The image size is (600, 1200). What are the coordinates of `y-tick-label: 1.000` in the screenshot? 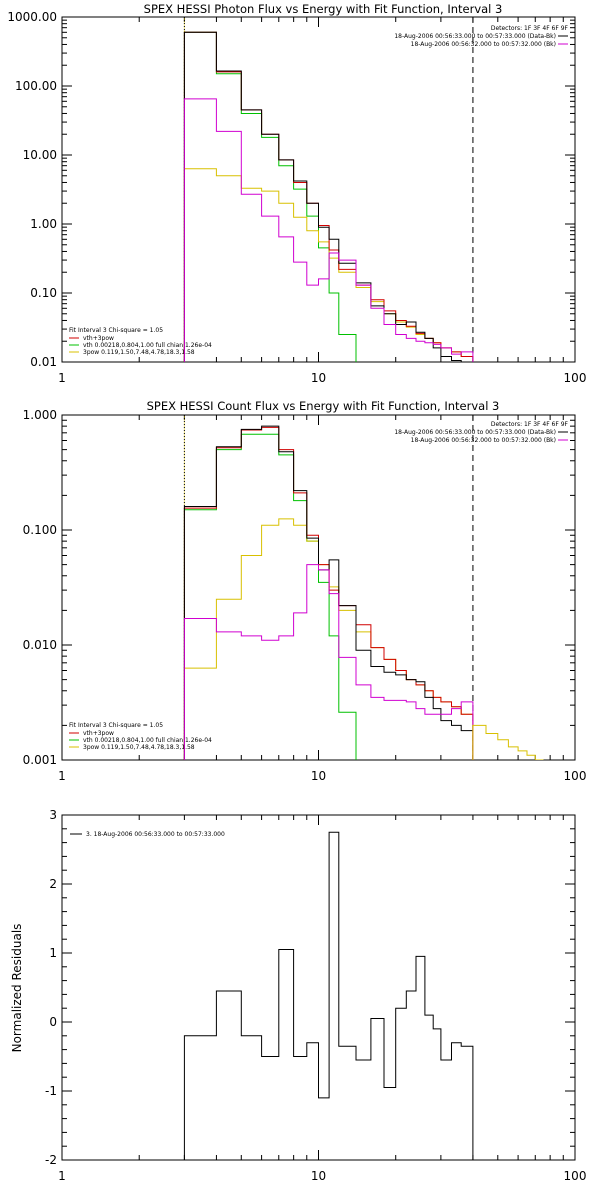 It's located at (40, 415).